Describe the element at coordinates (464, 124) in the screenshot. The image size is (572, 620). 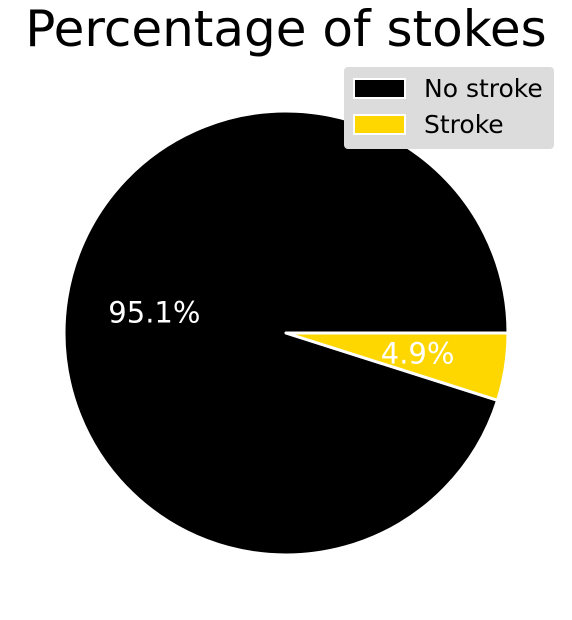
I see `legend-label-stroke: Stroke` at that location.